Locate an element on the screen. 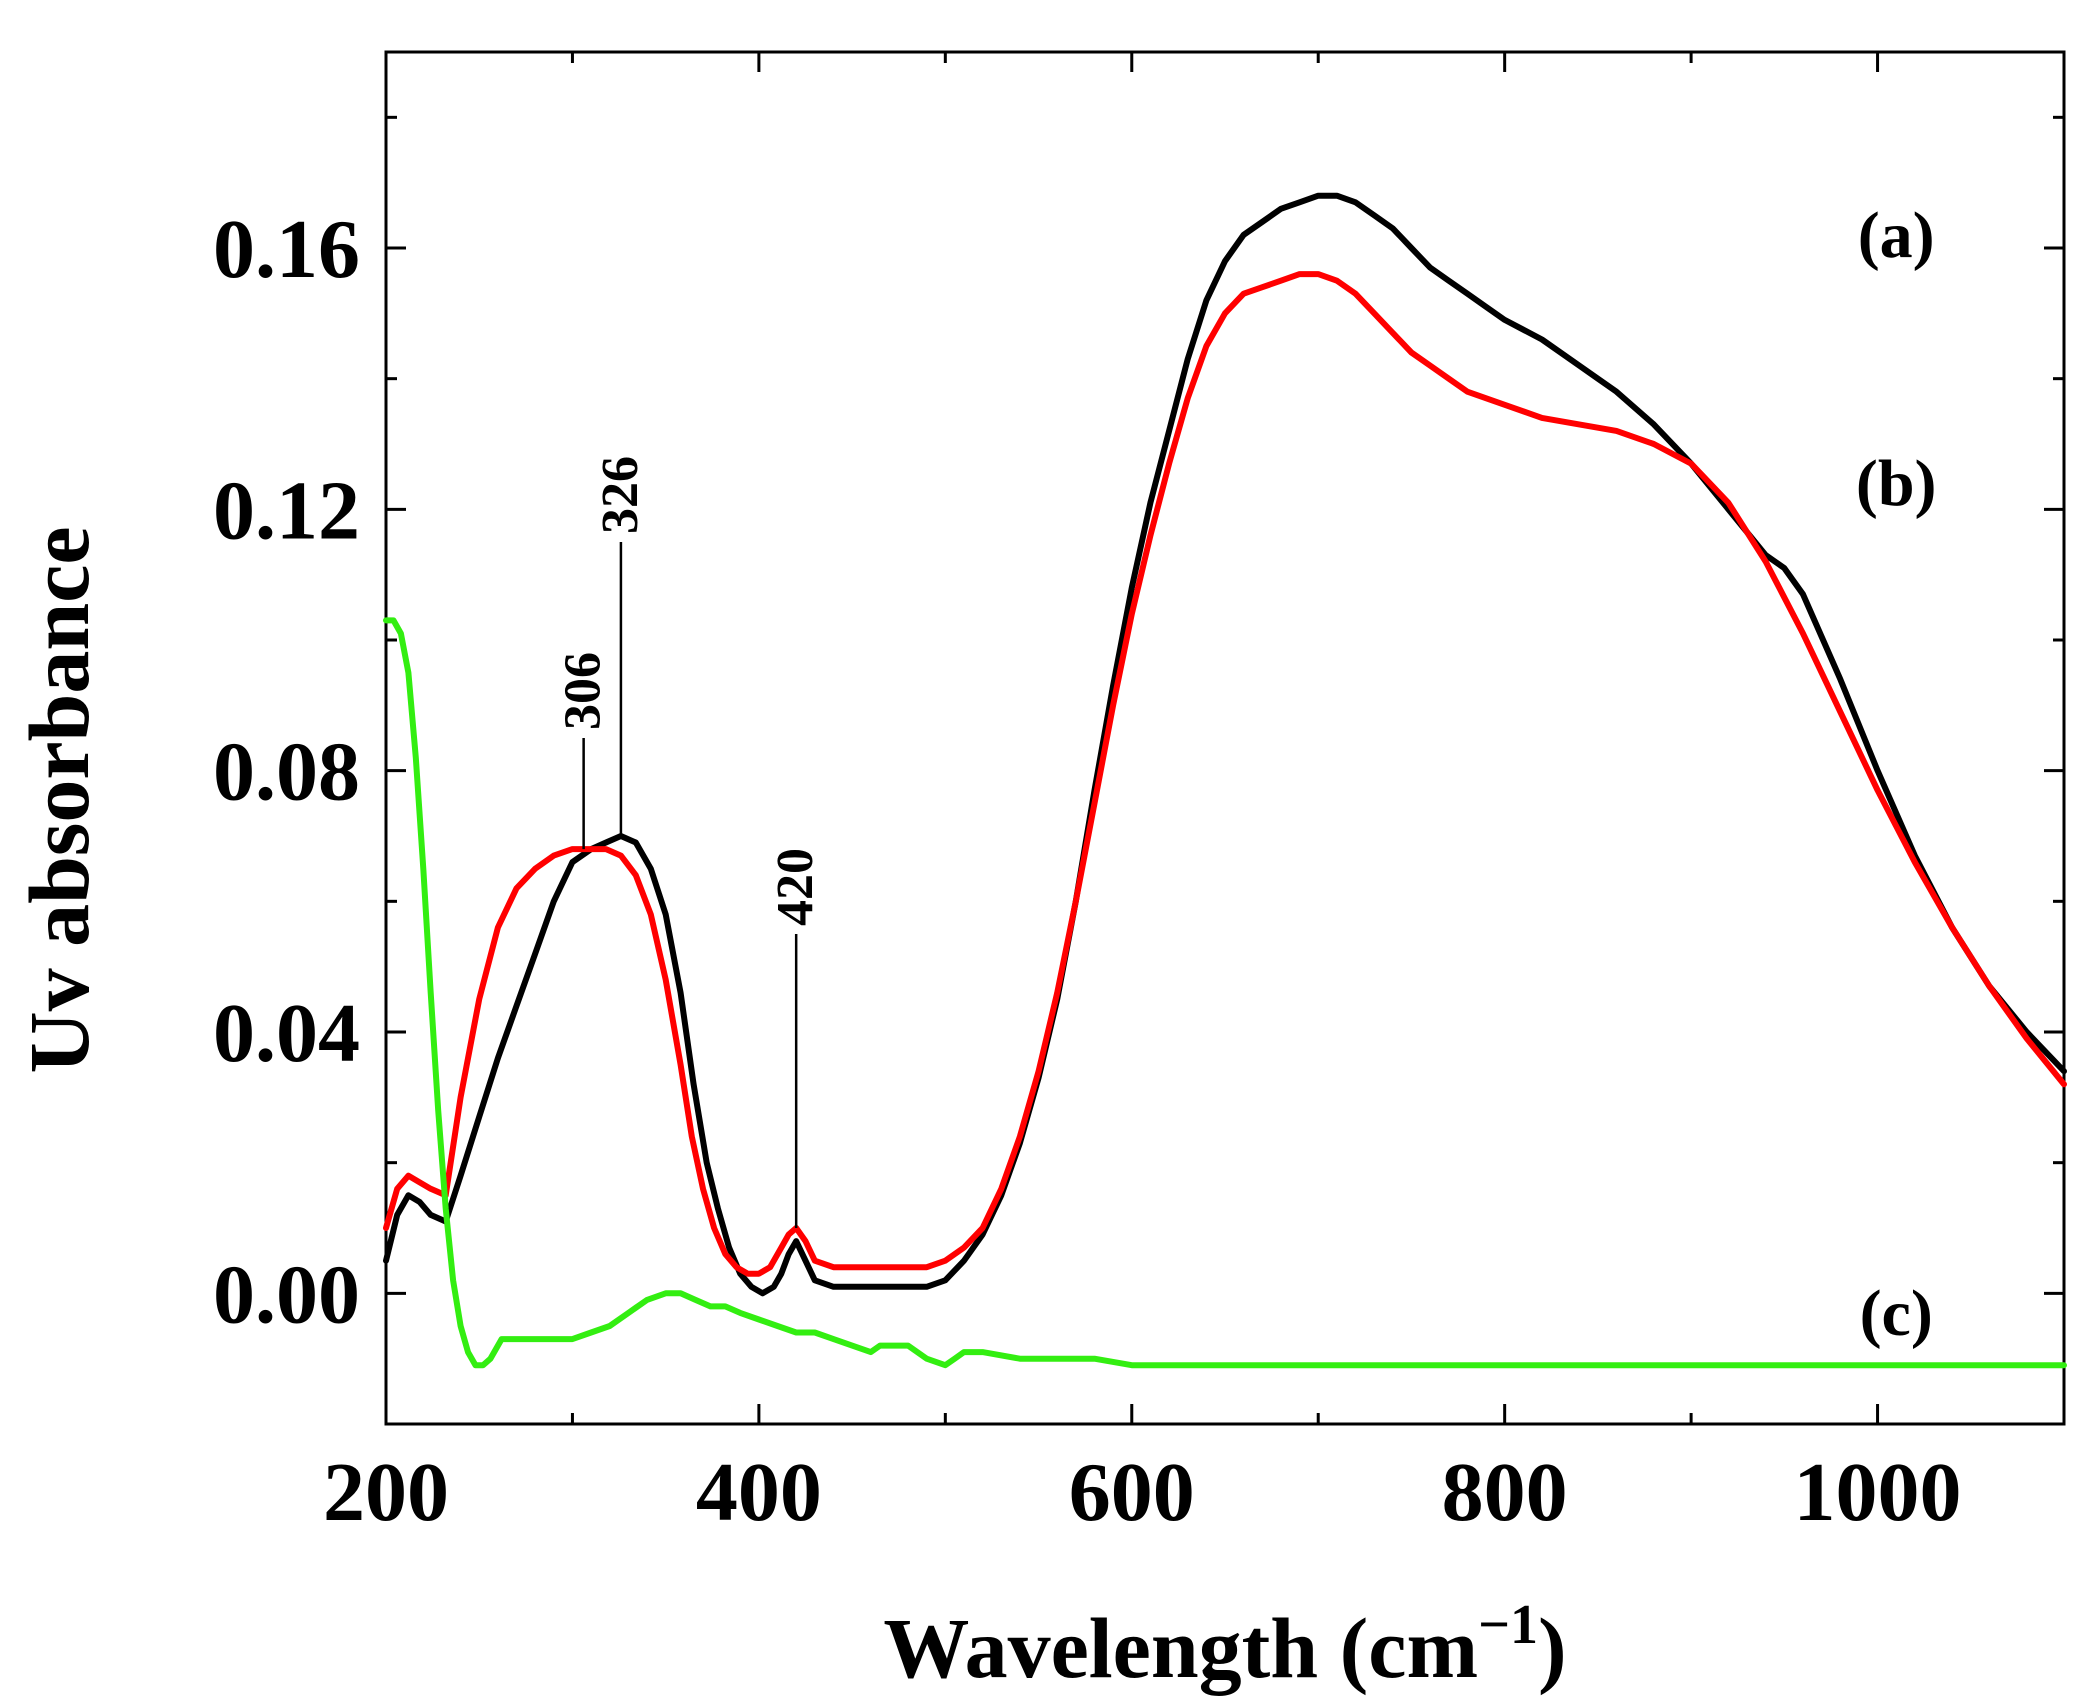 This screenshot has width=2098, height=1705. peak-label: 326 is located at coordinates (620, 495).